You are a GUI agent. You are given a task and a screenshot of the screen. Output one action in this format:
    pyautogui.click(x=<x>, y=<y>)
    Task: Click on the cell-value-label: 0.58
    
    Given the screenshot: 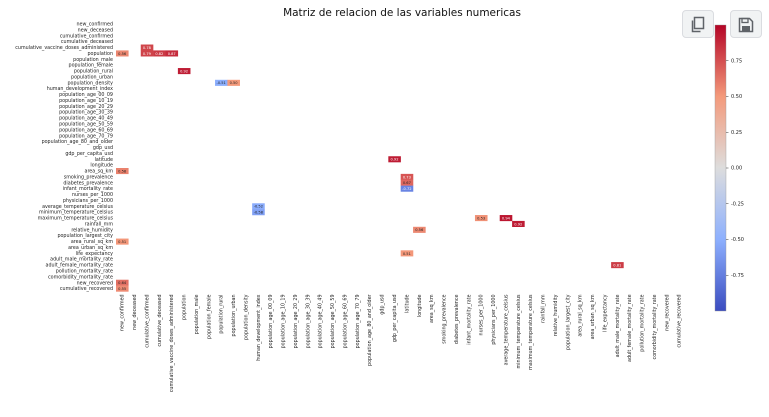 What is the action you would take?
    pyautogui.click(x=122, y=171)
    